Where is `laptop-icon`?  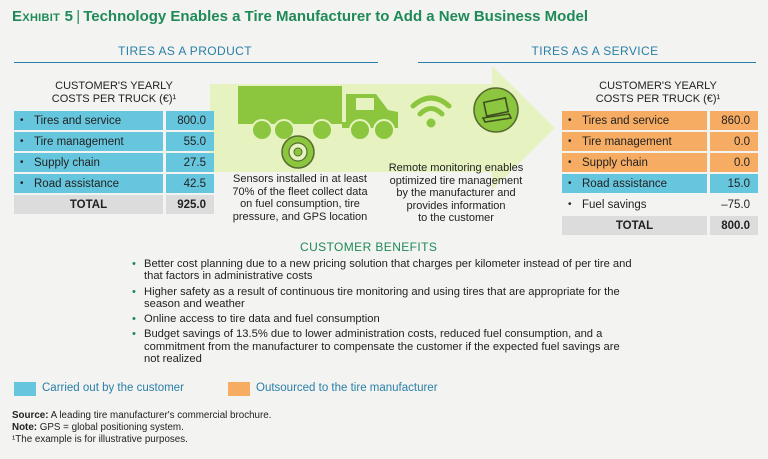
laptop-icon is located at coordinates (496, 110).